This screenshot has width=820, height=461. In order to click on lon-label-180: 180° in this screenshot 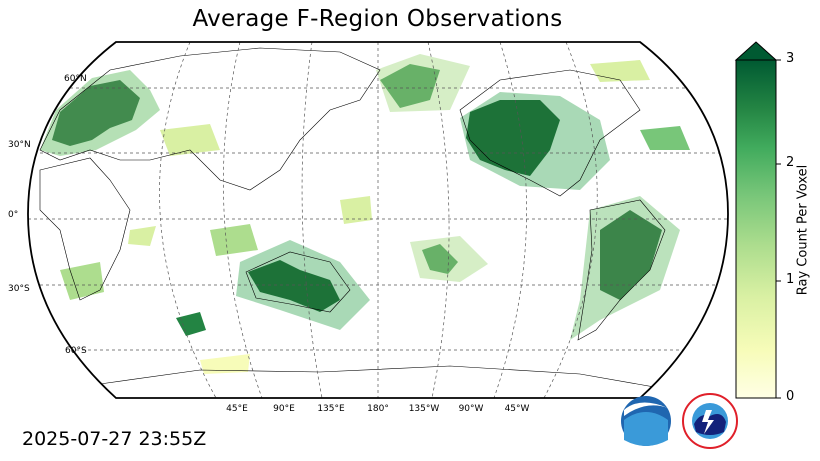, I will do `click(378, 409)`.